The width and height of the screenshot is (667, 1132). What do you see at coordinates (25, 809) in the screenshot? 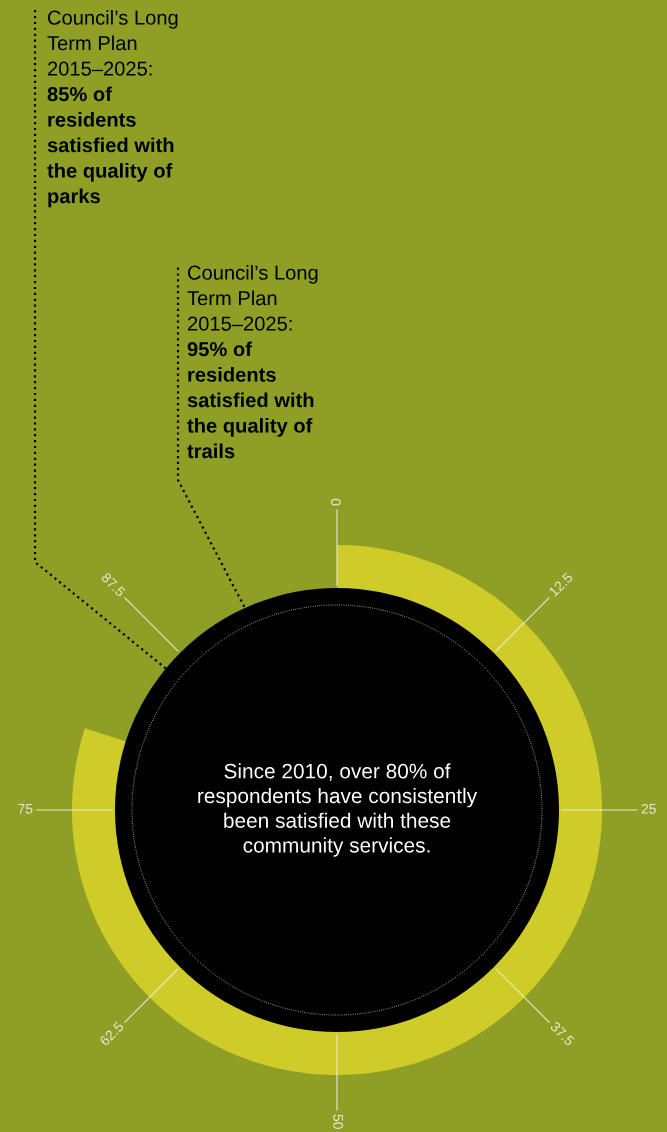
I see `text: 75` at bounding box center [25, 809].